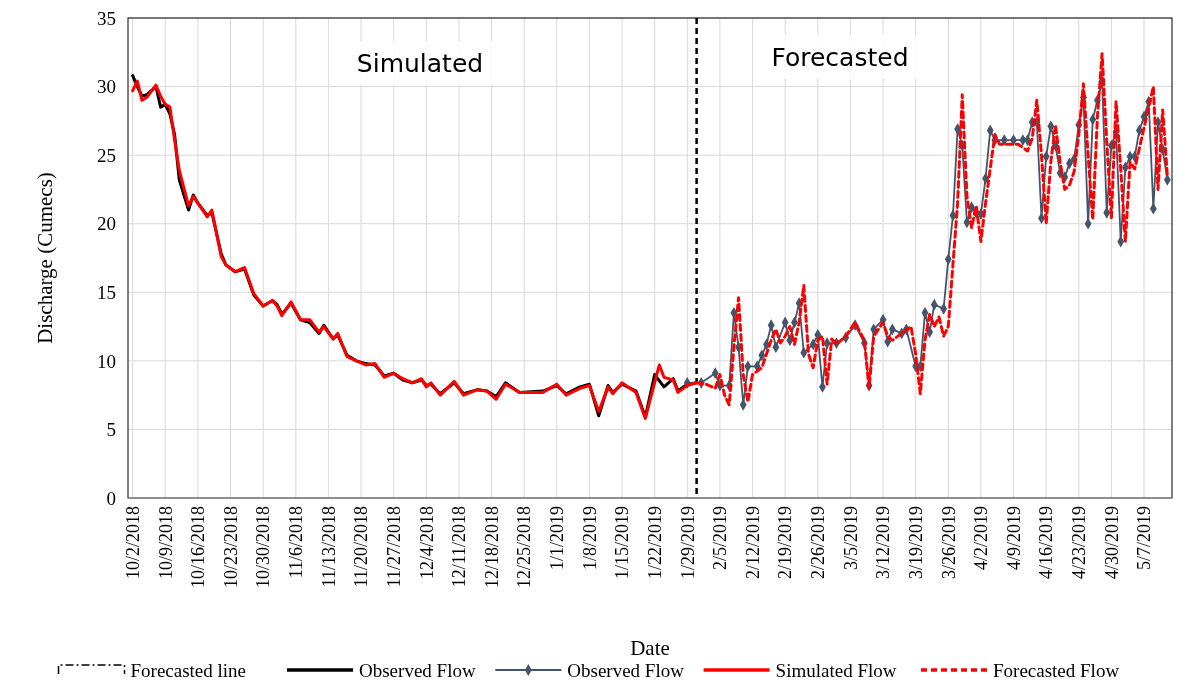  Describe the element at coordinates (1111, 543) in the screenshot. I see `x-tick-label: 4/30/2019` at that location.